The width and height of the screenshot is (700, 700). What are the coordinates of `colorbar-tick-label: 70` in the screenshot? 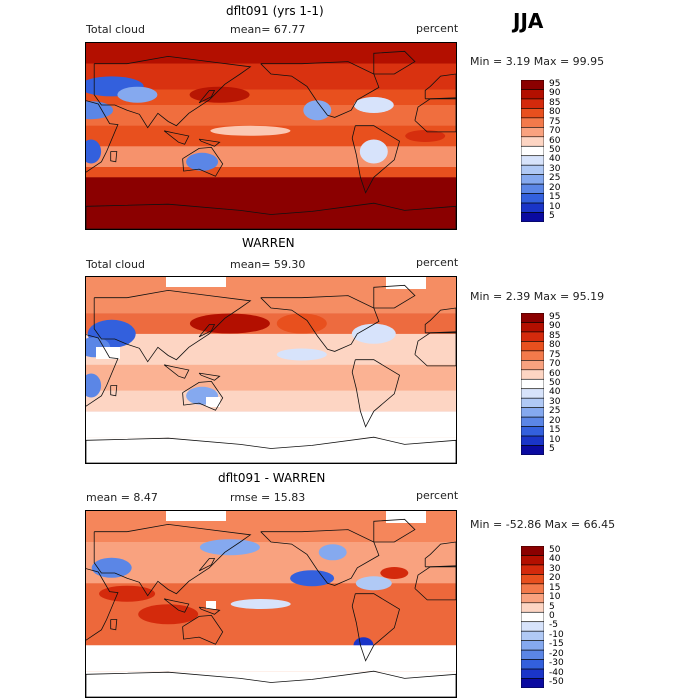 It's located at (555, 364).